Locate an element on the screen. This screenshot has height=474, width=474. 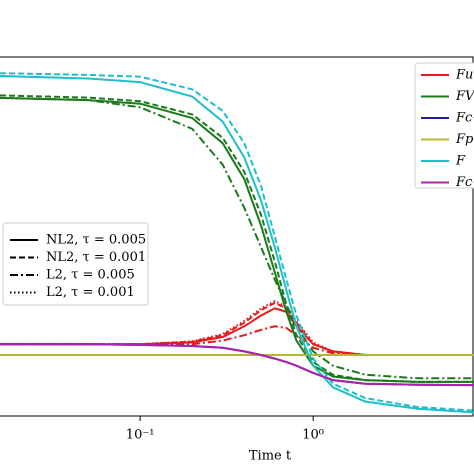
x-axis-label: Time t is located at coordinates (270, 456).